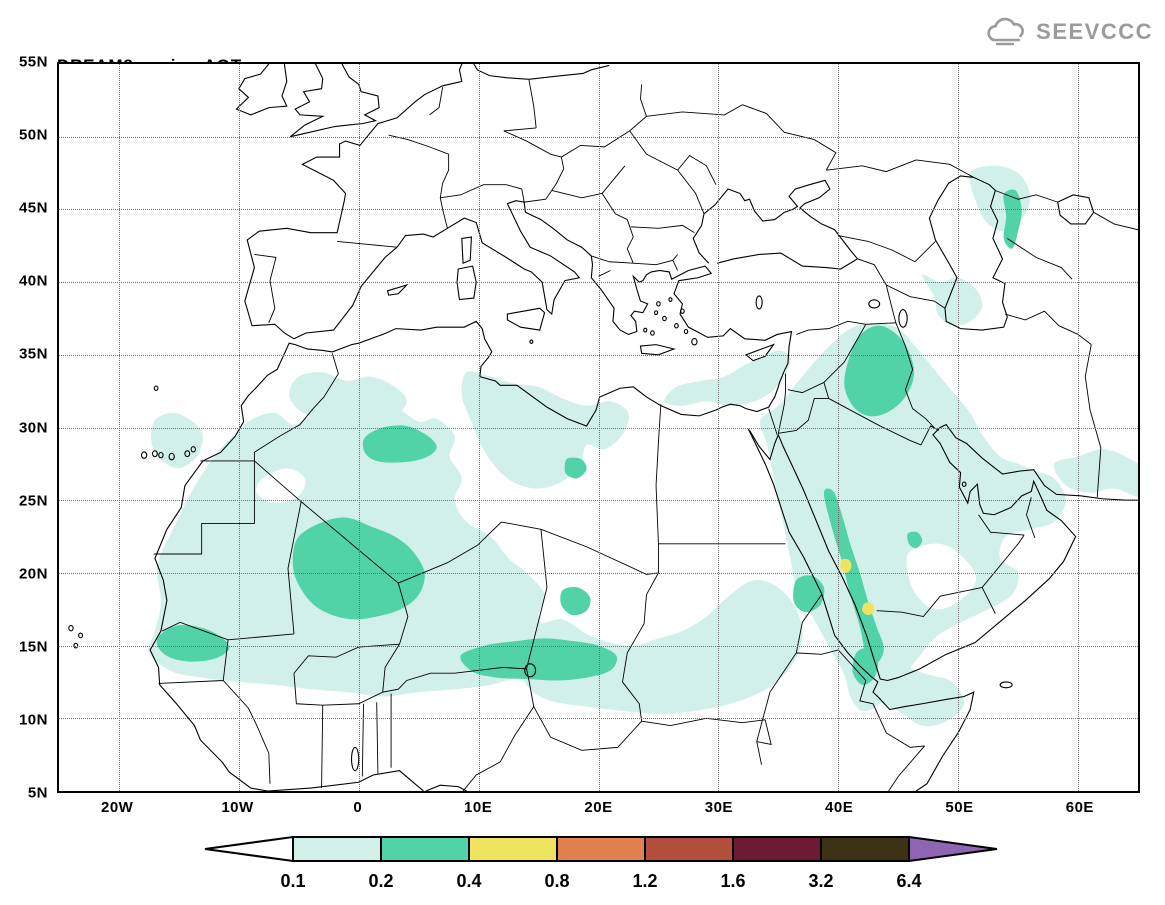 The image size is (1165, 905). I want to click on coastline-britain, so click(334, 100).